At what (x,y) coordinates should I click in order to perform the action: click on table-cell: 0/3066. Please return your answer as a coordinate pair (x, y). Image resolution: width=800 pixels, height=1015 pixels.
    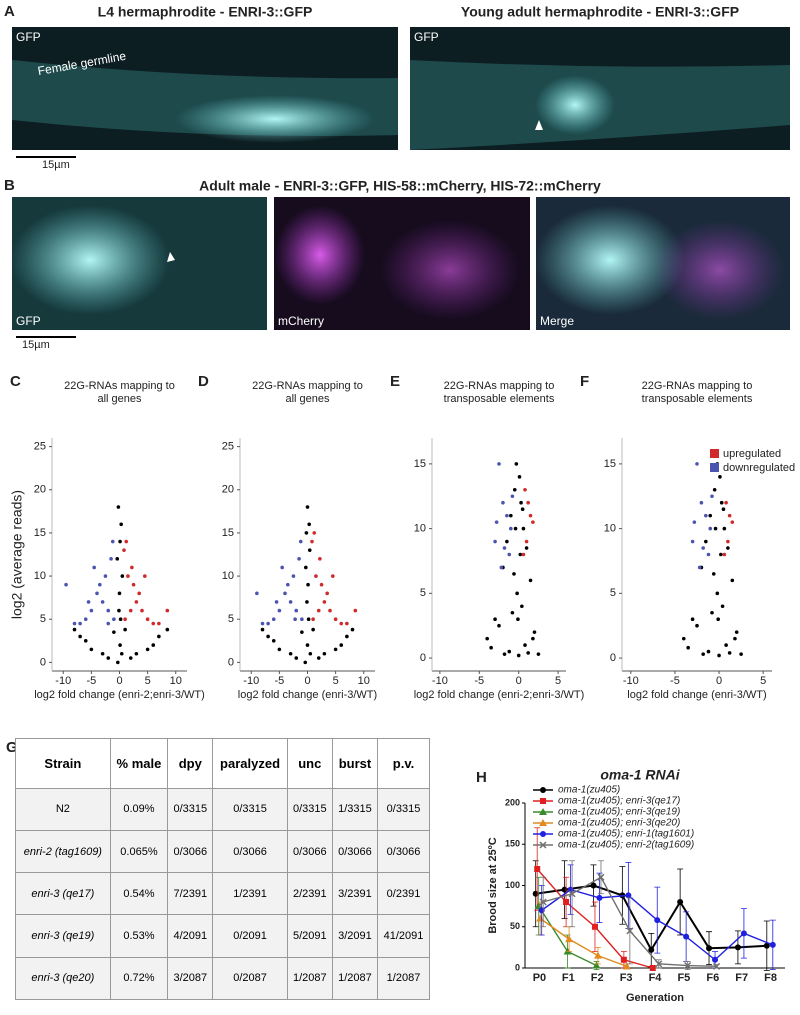
    Looking at the image, I should click on (309, 851).